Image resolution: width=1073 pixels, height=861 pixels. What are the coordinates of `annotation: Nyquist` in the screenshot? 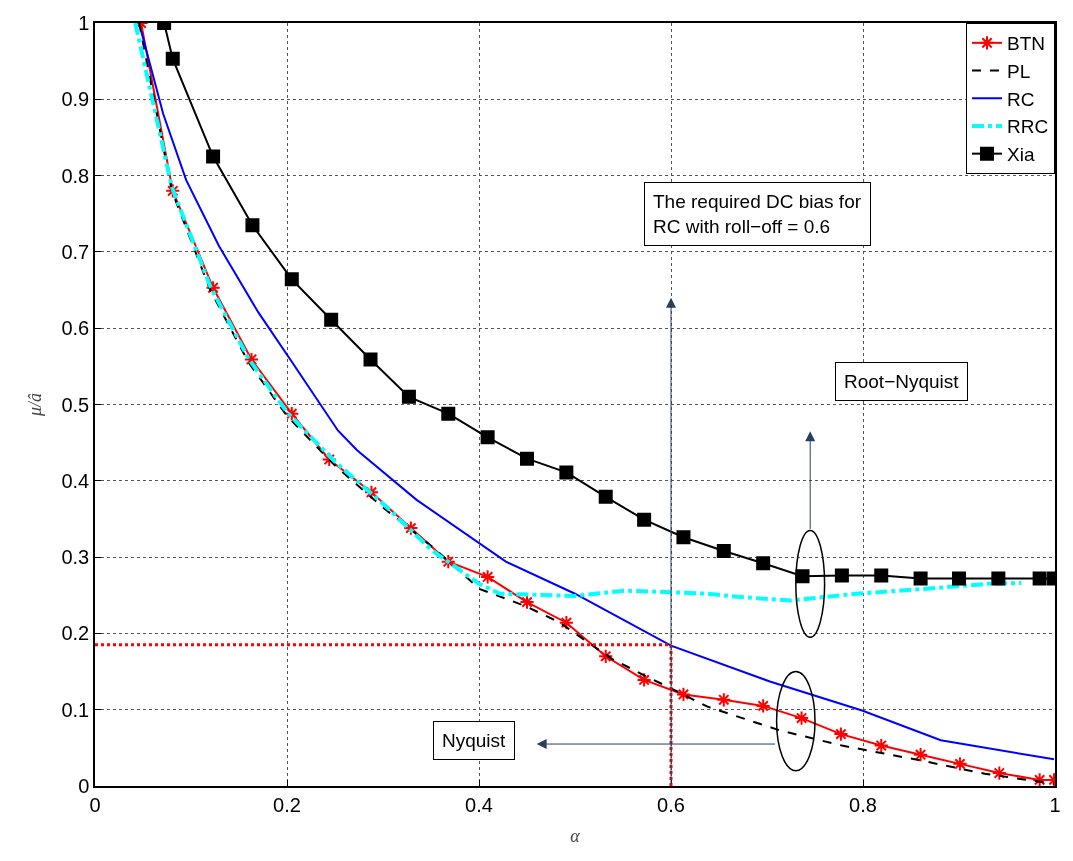 It's located at (474, 740).